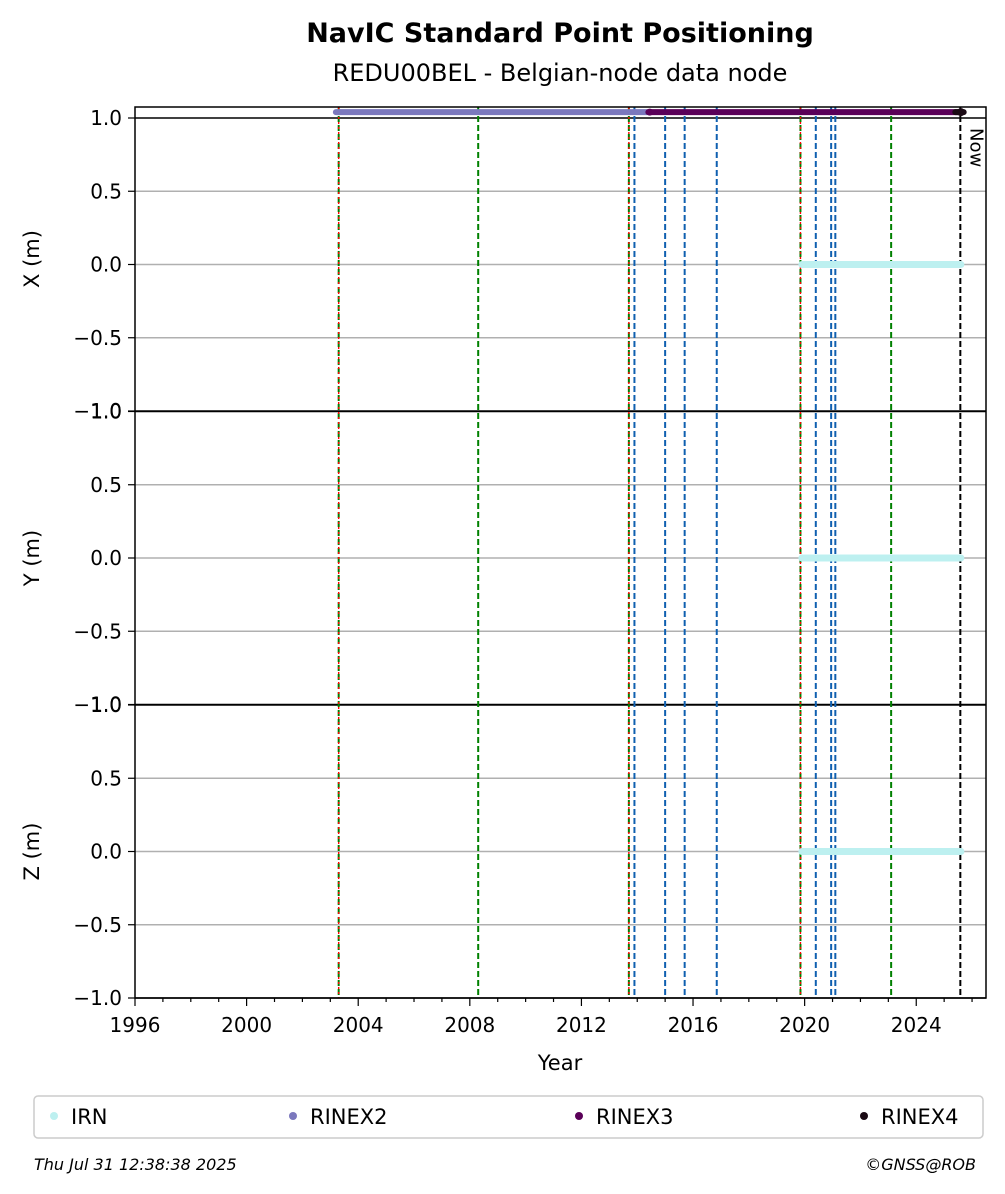 This screenshot has width=1005, height=1194. I want to click on legend-frame, so click(508, 1117).